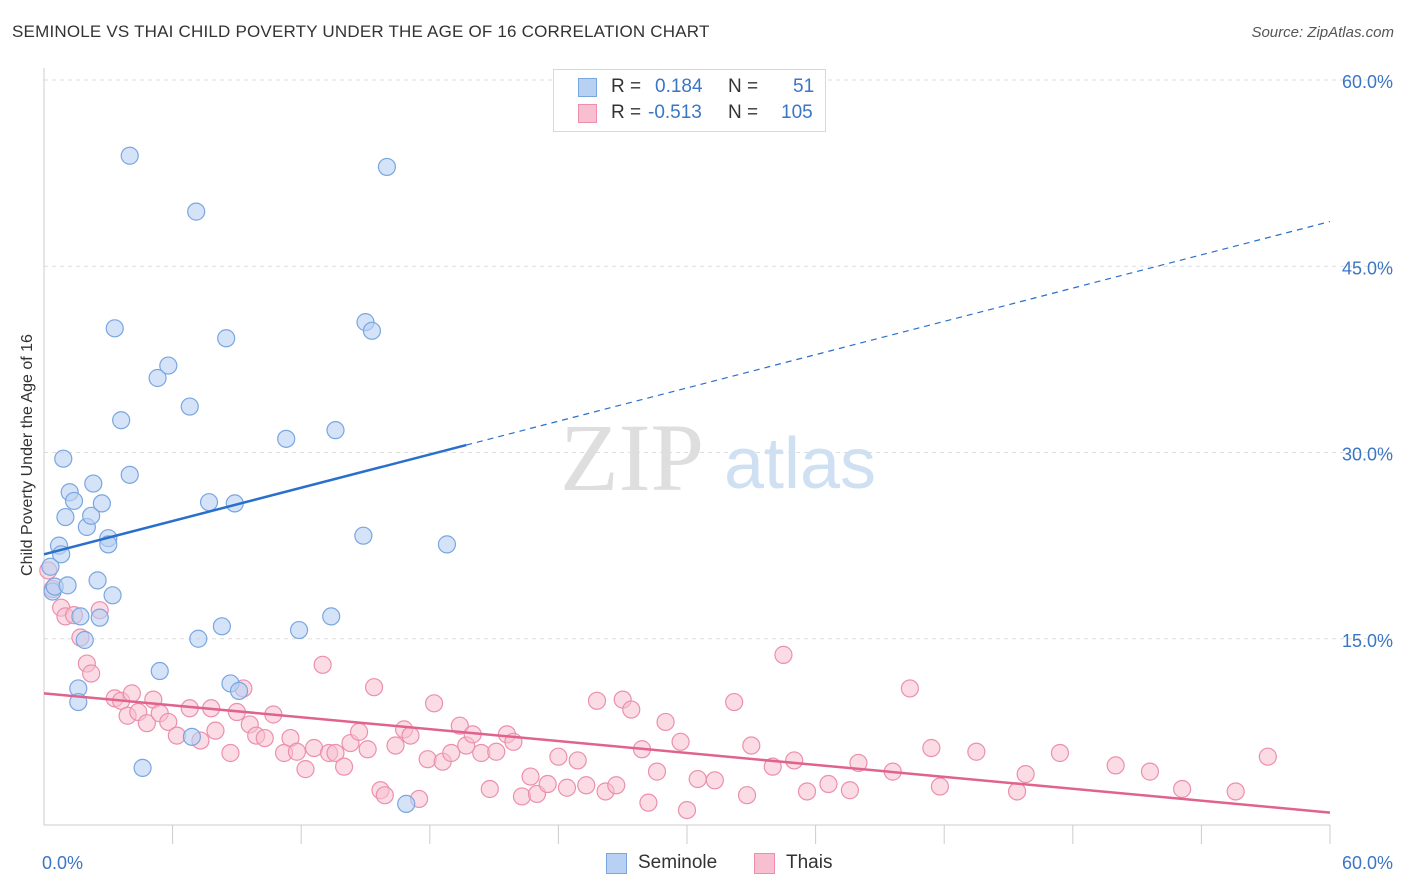 This screenshot has height=892, width=1406. I want to click on thais-swatch, so click(587, 113).